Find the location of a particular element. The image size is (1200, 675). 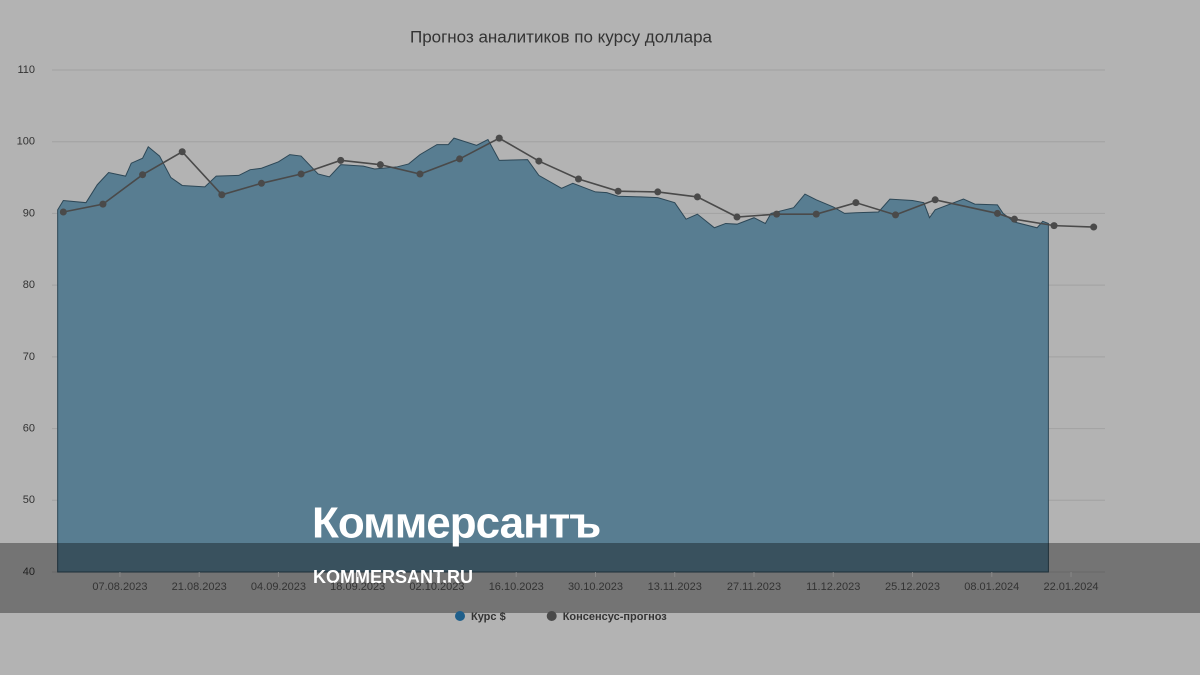

x-tick-label: 25.12.2023 is located at coordinates (912, 587).